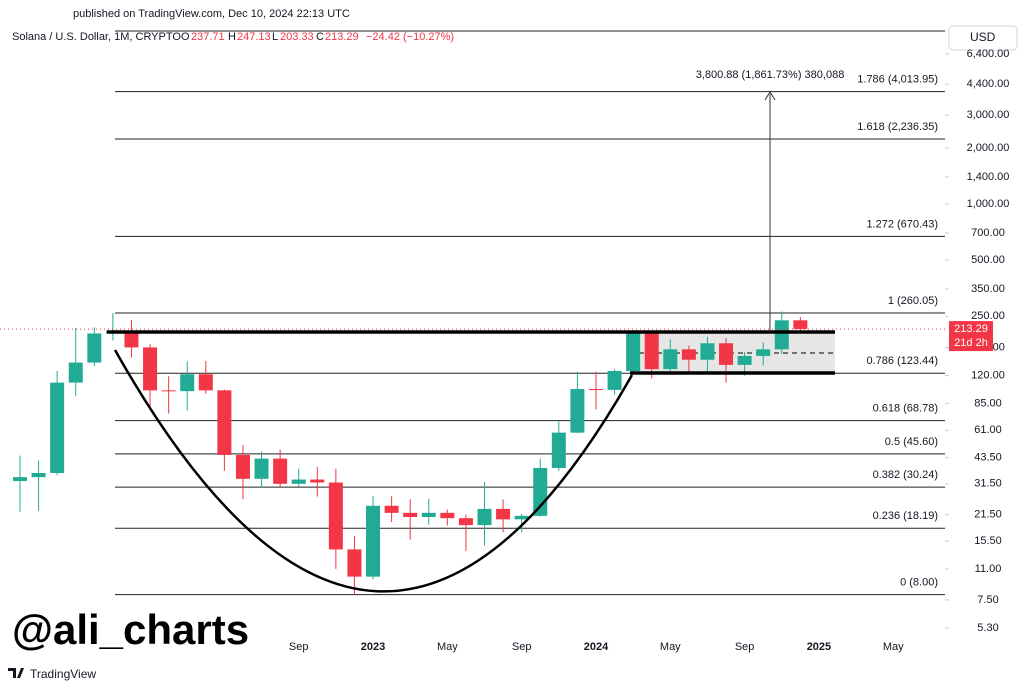 The image size is (1024, 689). I want to click on y-tick-label: 6,400.00, so click(988, 54).